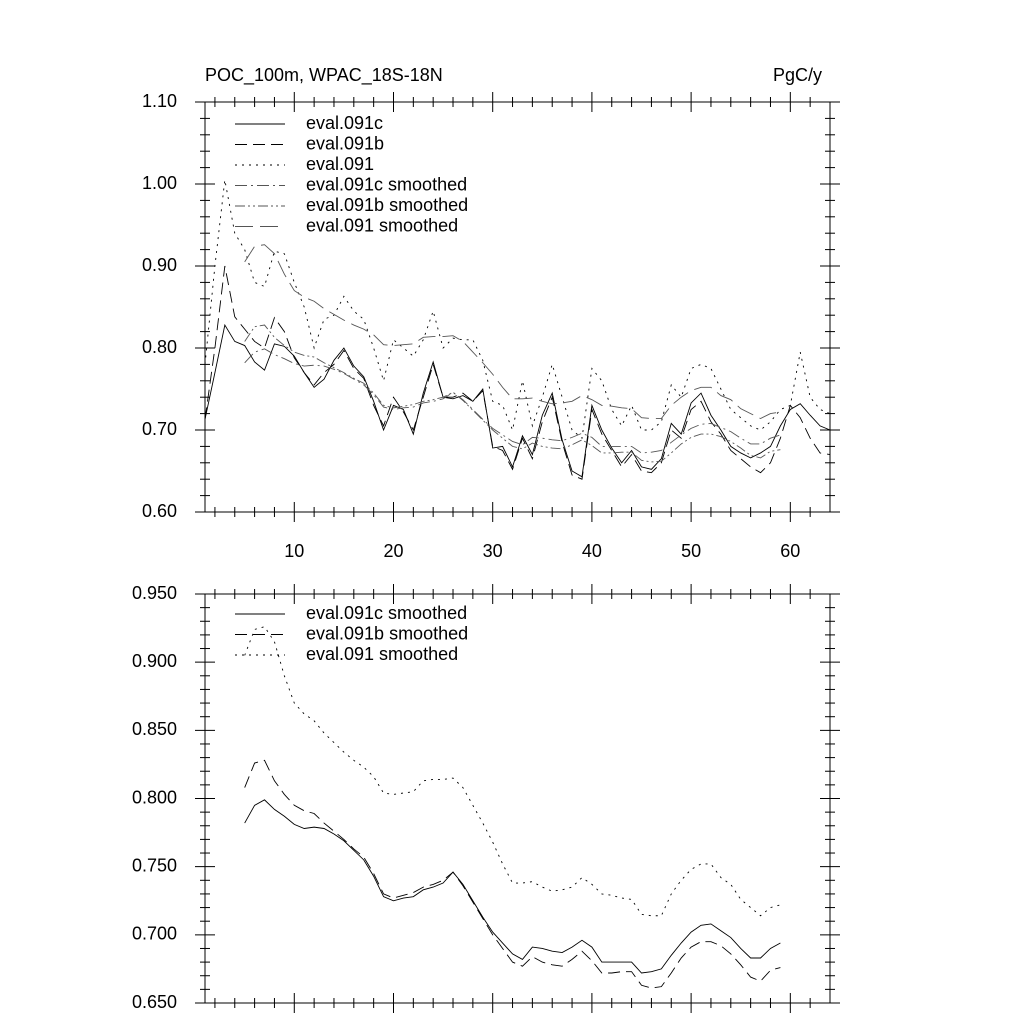  What do you see at coordinates (344, 123) in the screenshot?
I see `legend-label: eval.091c` at bounding box center [344, 123].